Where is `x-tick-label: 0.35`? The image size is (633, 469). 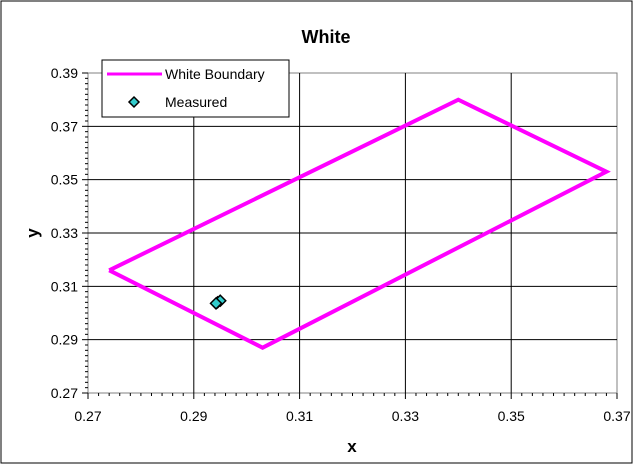
x-tick-label: 0.35 is located at coordinates (511, 416).